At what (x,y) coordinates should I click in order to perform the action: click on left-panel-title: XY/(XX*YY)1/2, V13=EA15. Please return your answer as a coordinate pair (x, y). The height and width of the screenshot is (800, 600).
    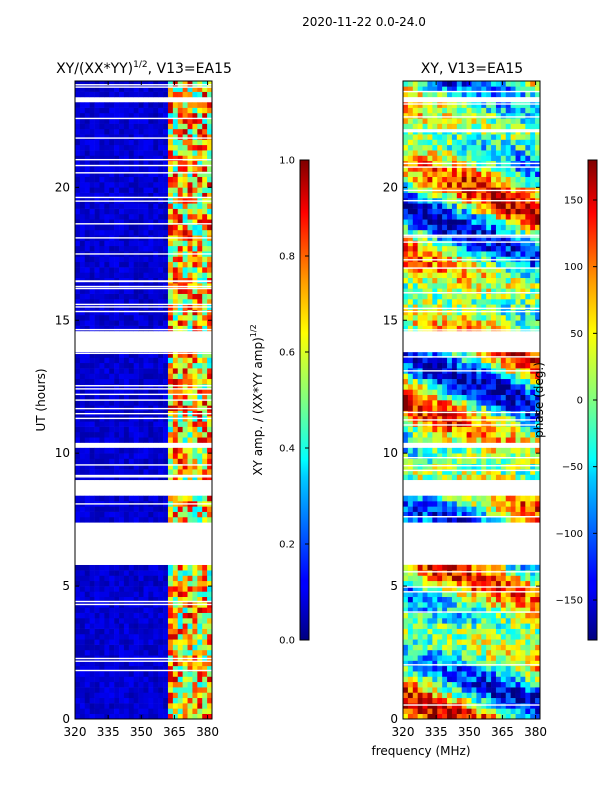
    Looking at the image, I should click on (144, 68).